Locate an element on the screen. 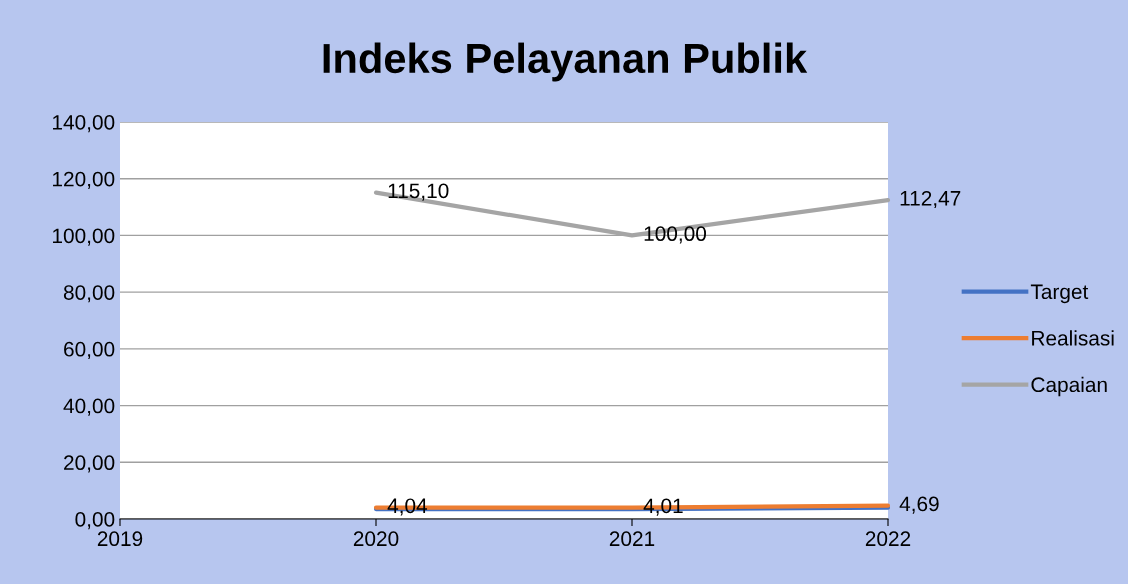 The image size is (1128, 584). data-label: 100,00 is located at coordinates (675, 235).